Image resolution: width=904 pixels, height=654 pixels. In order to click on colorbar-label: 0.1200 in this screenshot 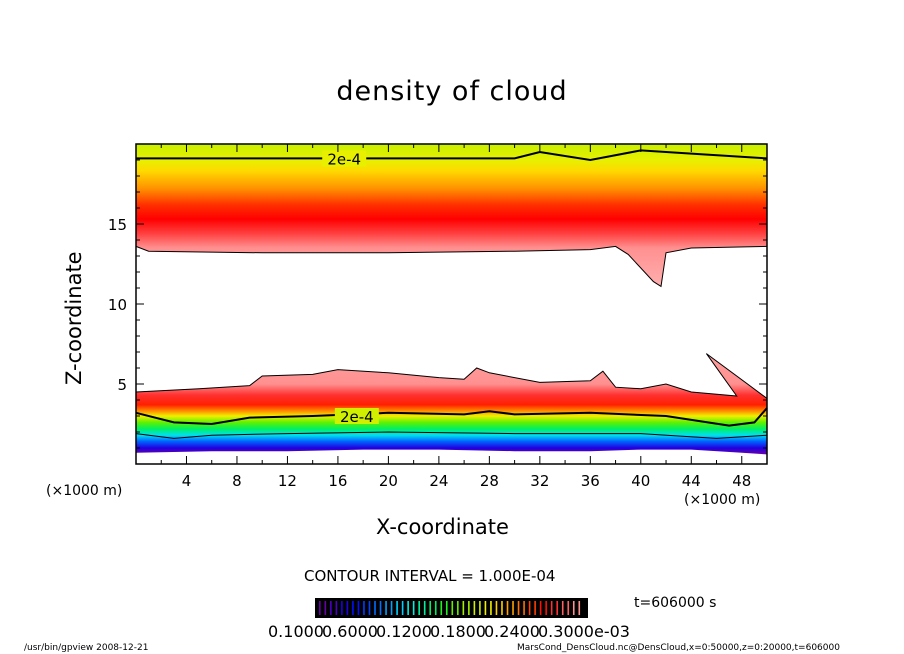, I will do `click(404, 631)`.